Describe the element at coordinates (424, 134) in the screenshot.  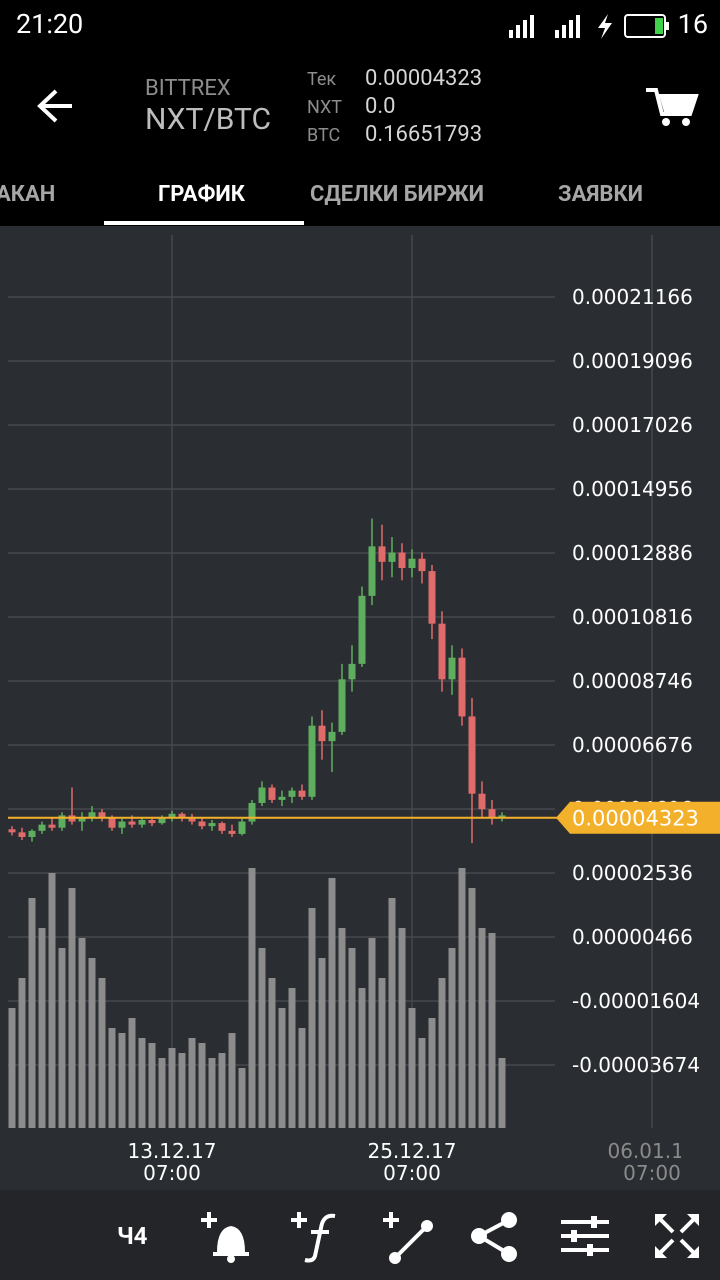
I see `info-value: 0.16651793` at that location.